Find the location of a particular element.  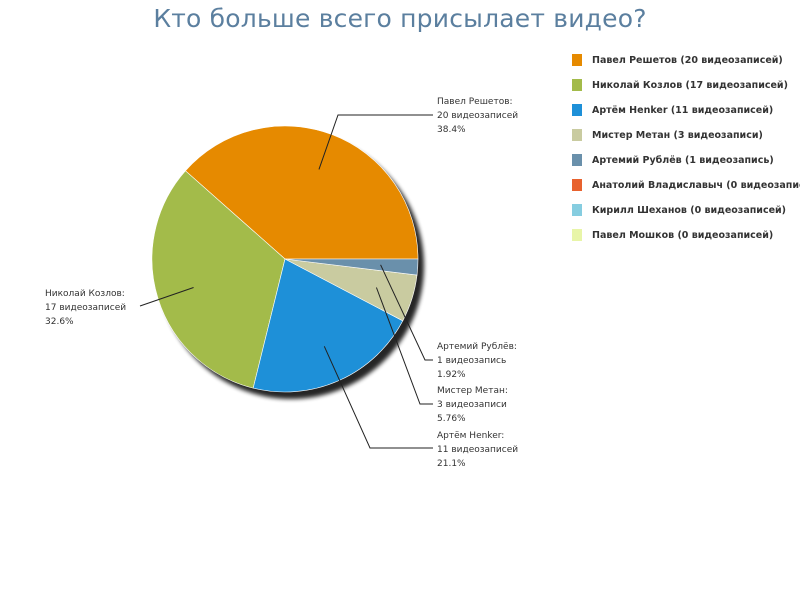

legend-item: Кирилл Шеханов (0 видеозаписей) is located at coordinates (686, 216).